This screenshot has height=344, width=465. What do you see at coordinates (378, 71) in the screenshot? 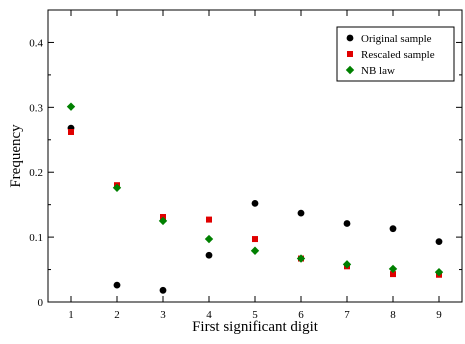
I see `legend-label: NB law` at bounding box center [378, 71].